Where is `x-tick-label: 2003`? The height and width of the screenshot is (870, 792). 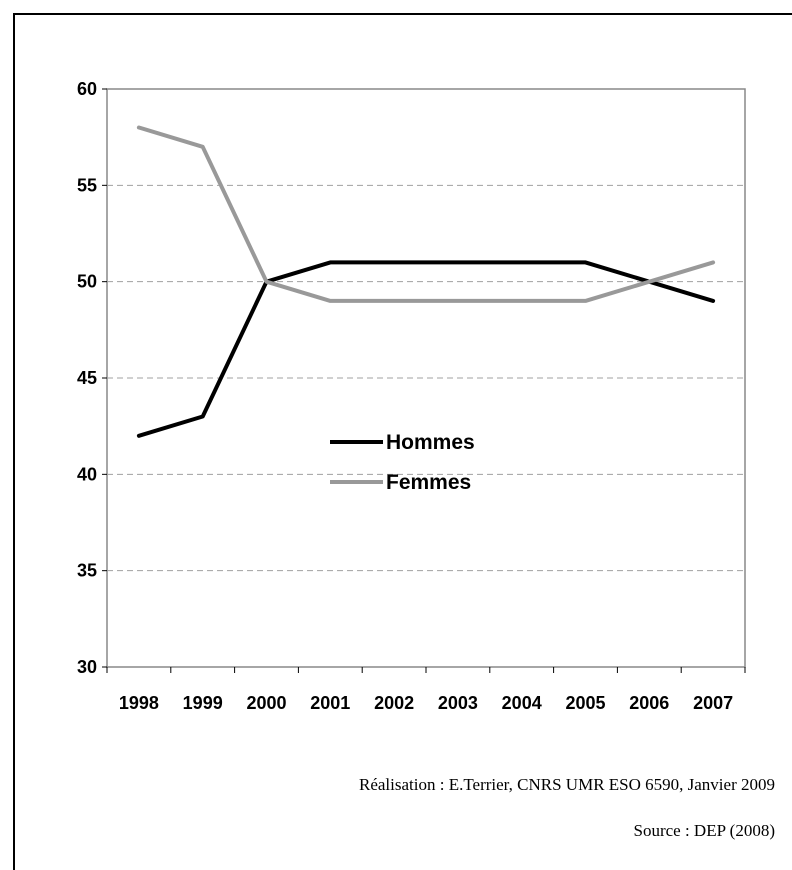 x-tick-label: 2003 is located at coordinates (458, 703).